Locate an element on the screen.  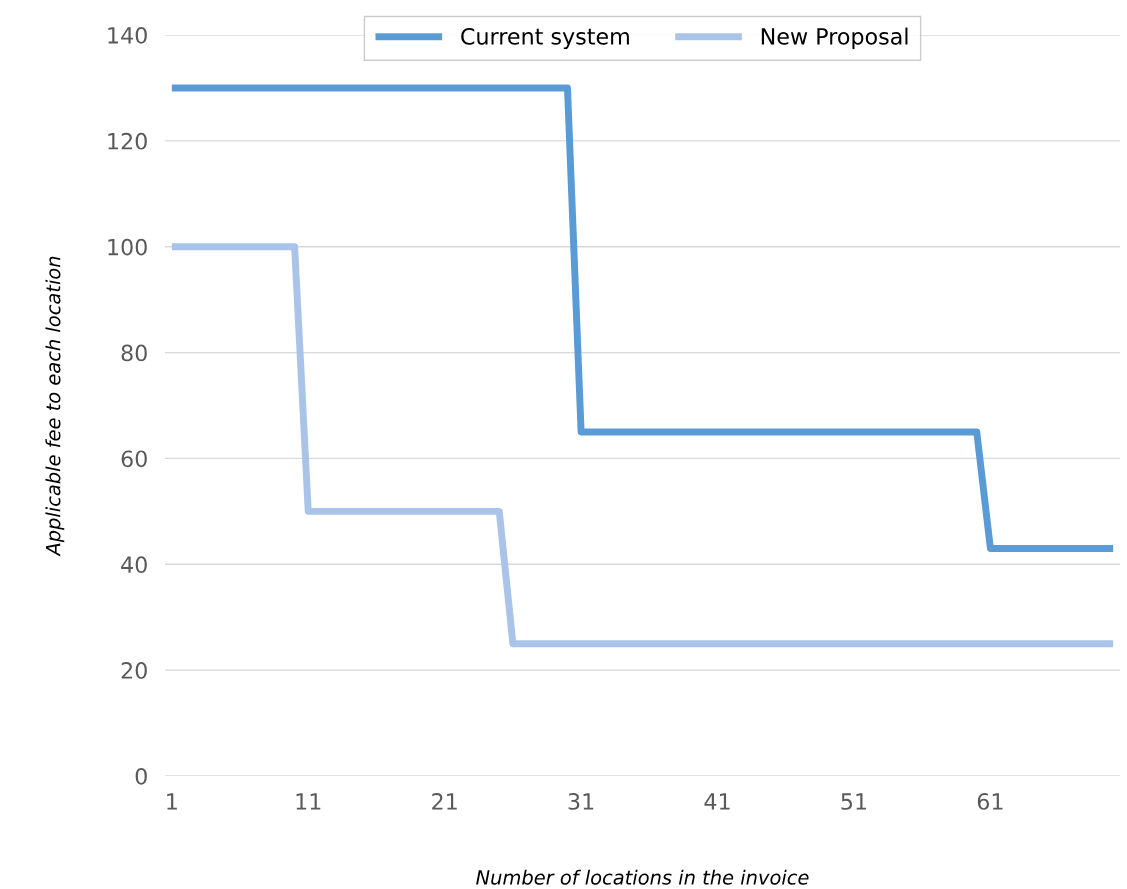
y-tick-label: 40 is located at coordinates (134, 565).